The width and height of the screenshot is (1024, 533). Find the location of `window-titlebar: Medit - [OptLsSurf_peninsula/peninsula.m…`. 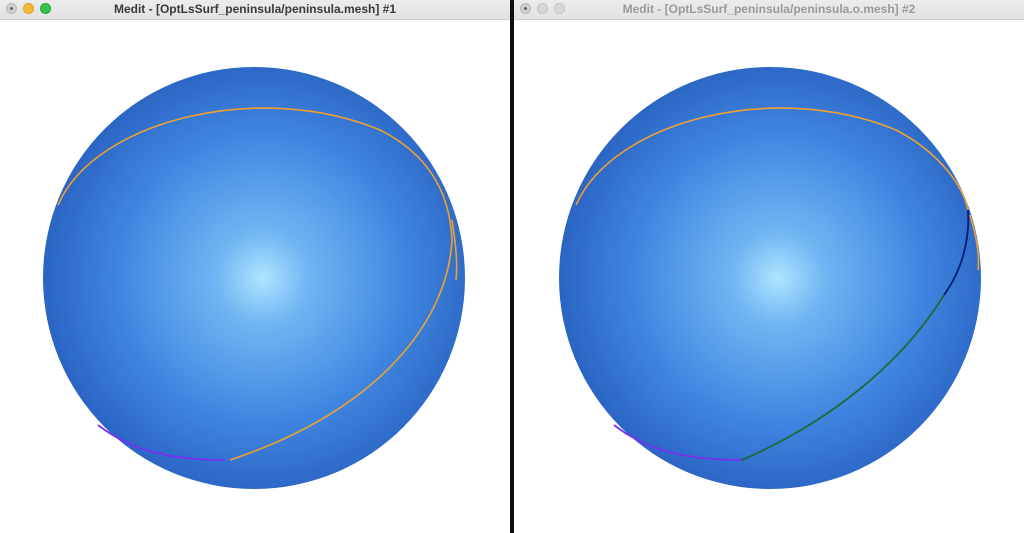

window-titlebar: Medit - [OptLsSurf_peninsula/peninsula.m… is located at coordinates (255, 10).